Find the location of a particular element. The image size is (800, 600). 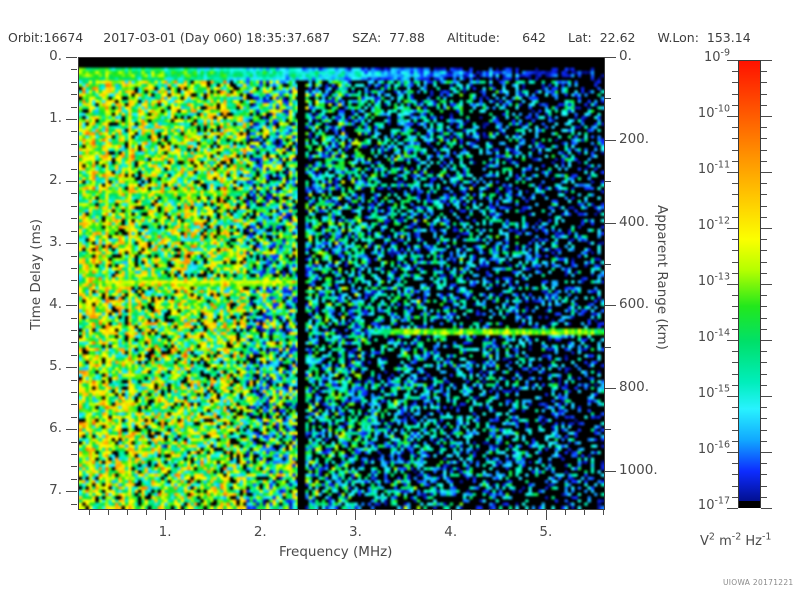

header-datetime: 2017-03-01 (Day 060) 18:35:37.687 is located at coordinates (216, 37).